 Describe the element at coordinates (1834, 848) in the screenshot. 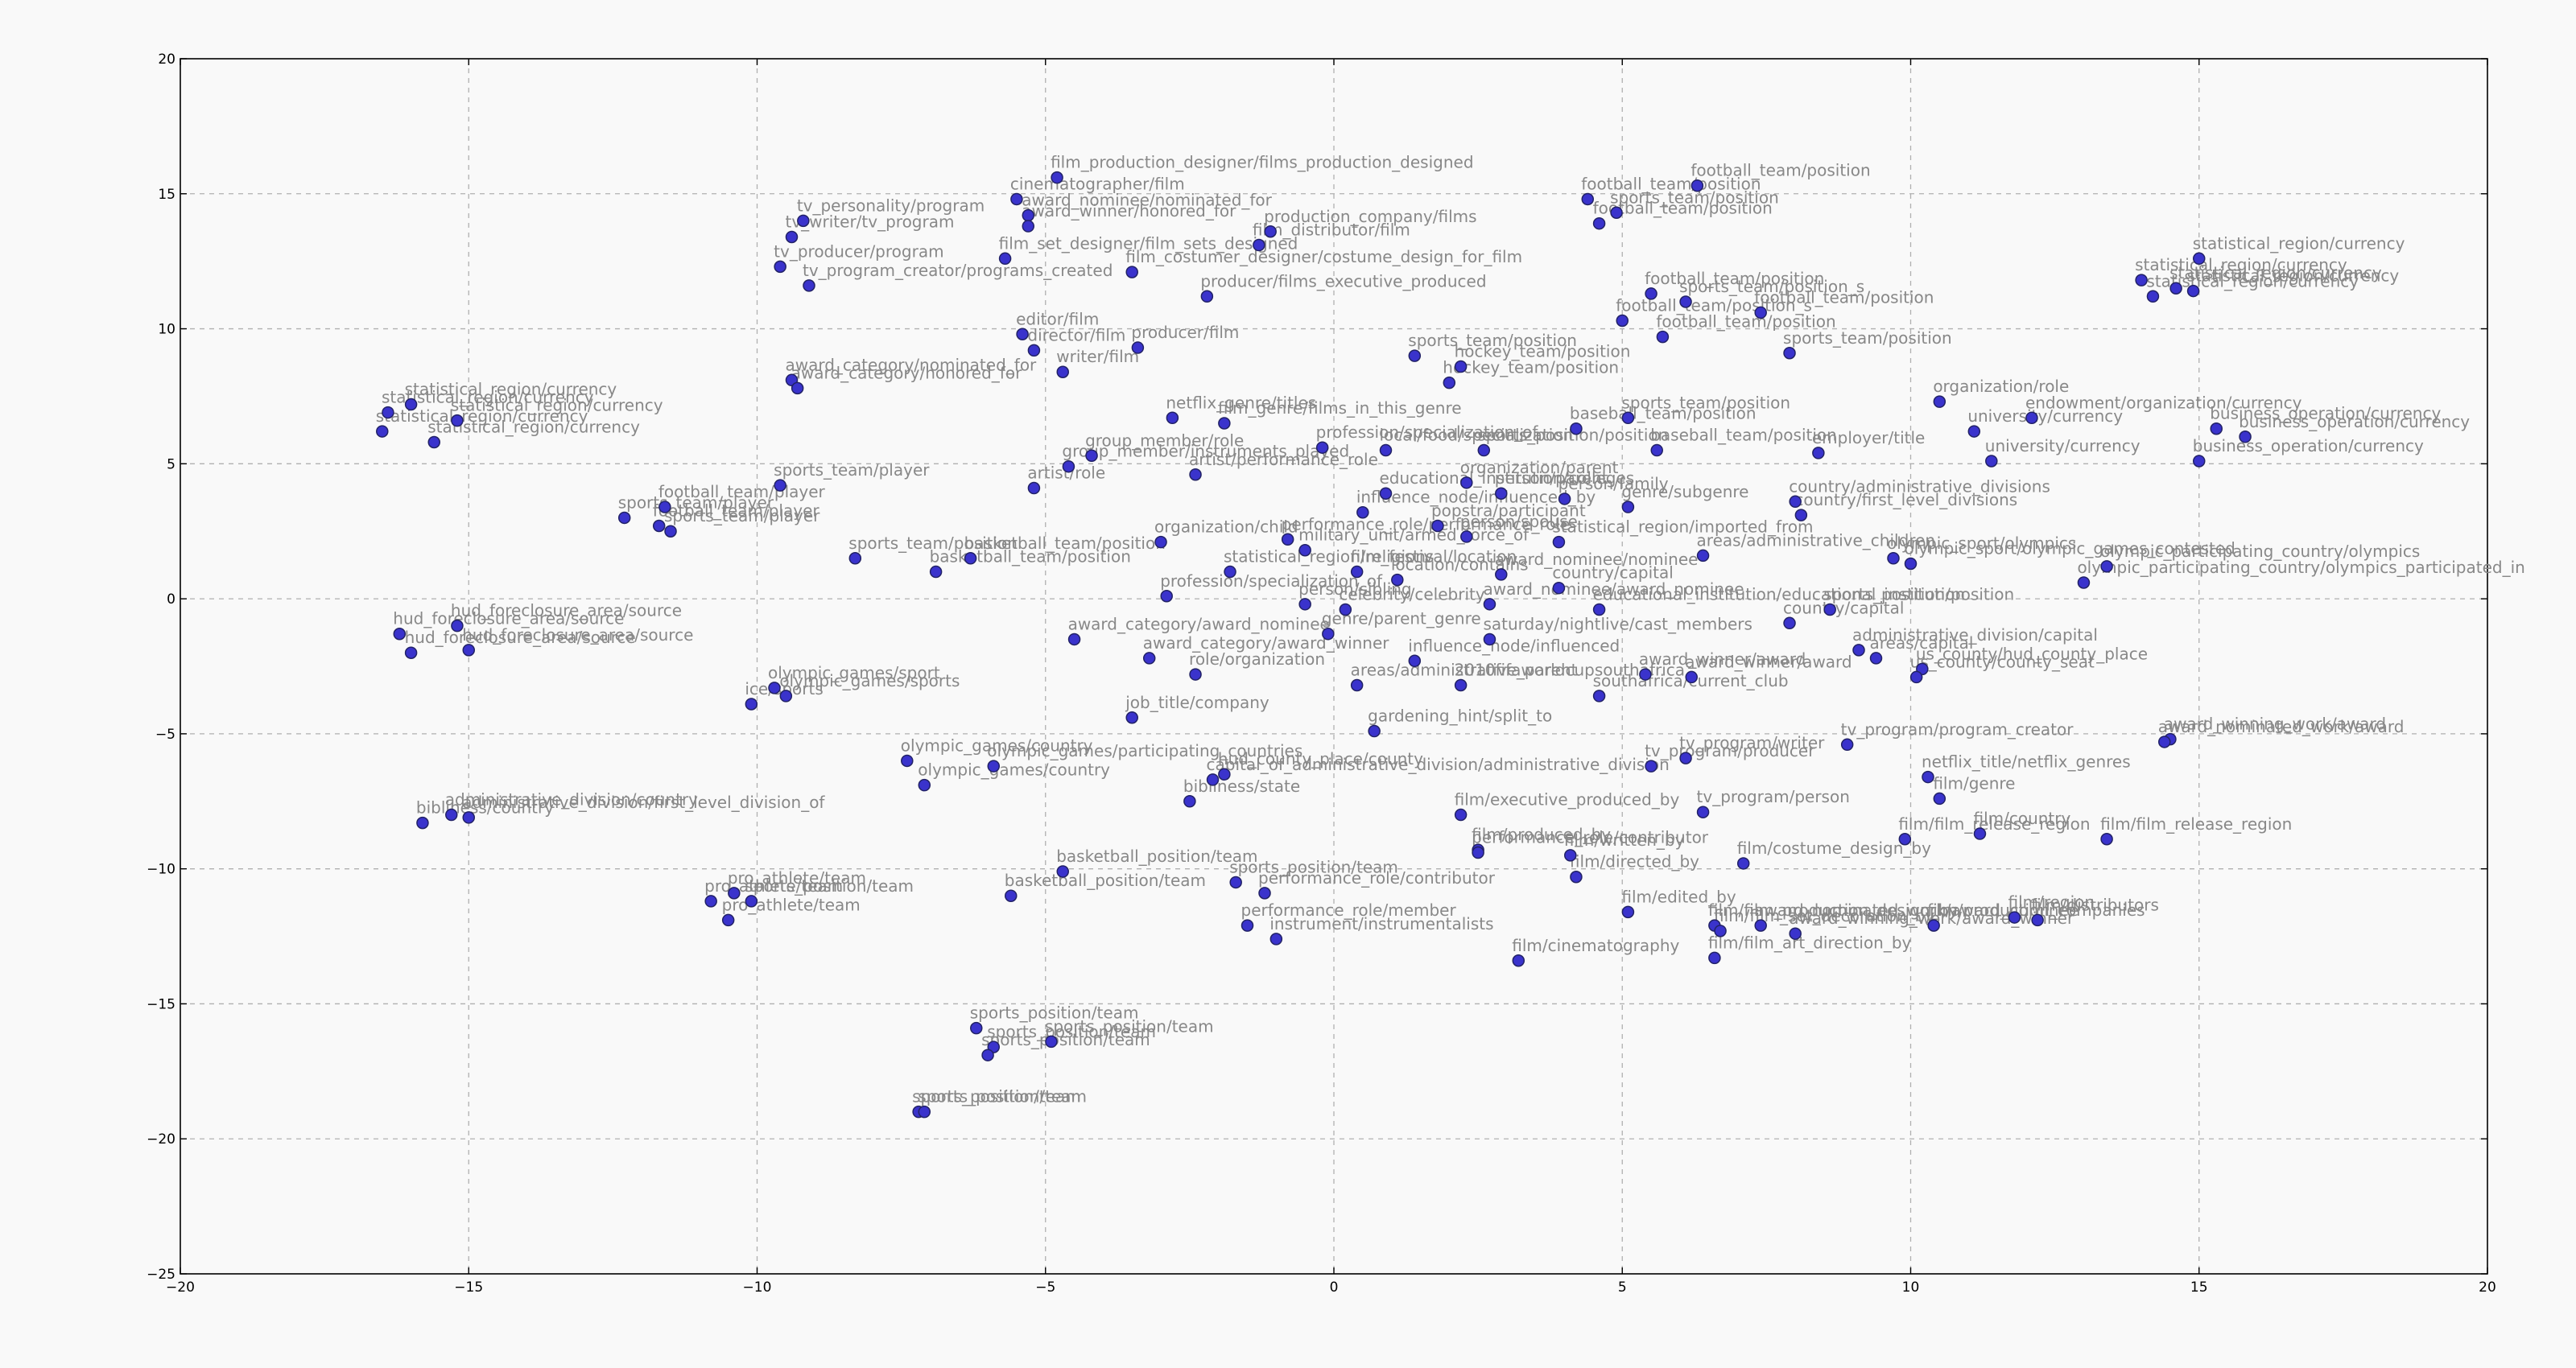

I see `point-label: film/costume_design_by` at that location.